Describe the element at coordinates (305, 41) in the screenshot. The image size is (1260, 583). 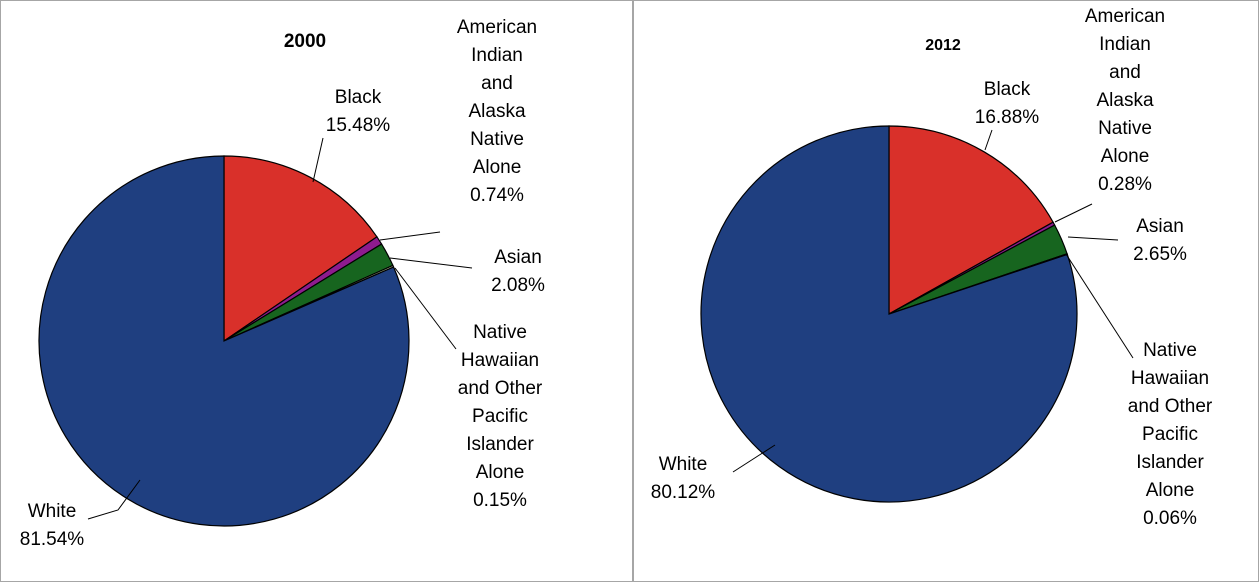
I see `chart-title: 2000` at that location.